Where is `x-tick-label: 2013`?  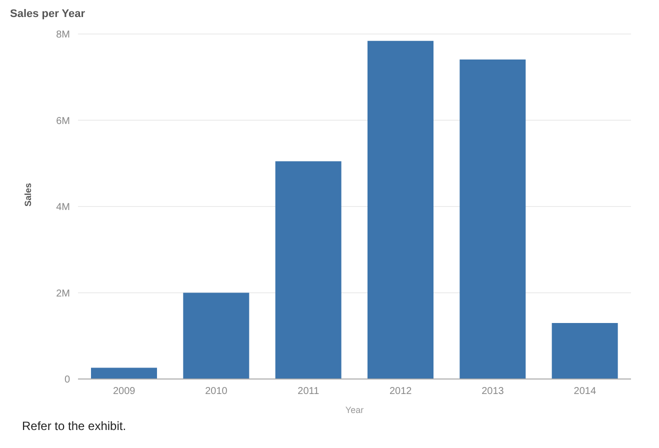
x-tick-label: 2013 is located at coordinates (493, 392).